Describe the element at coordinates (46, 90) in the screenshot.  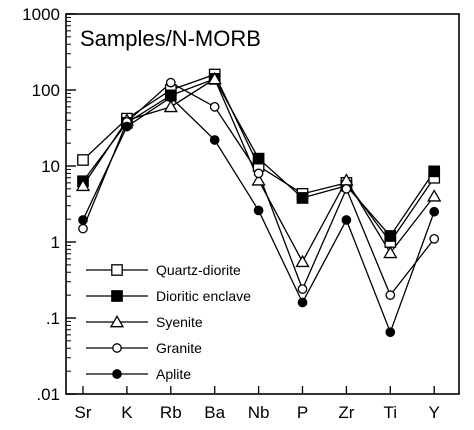
I see `y-tick-label: 100` at that location.